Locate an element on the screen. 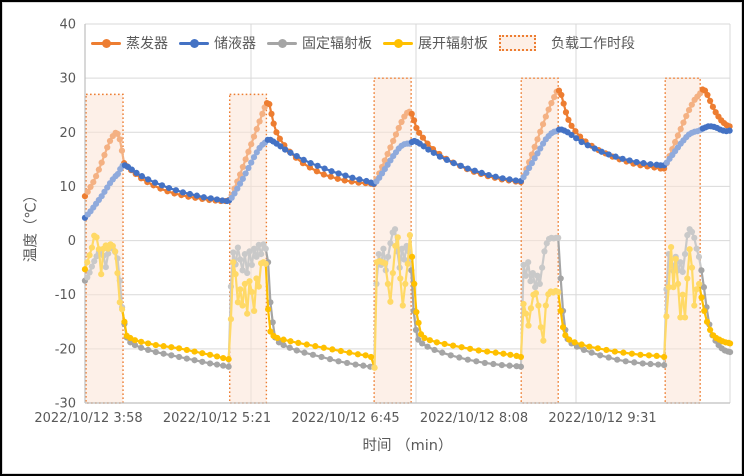 This screenshot has height=476, width=744. legend-label: 固定辐射板 is located at coordinates (337, 44).